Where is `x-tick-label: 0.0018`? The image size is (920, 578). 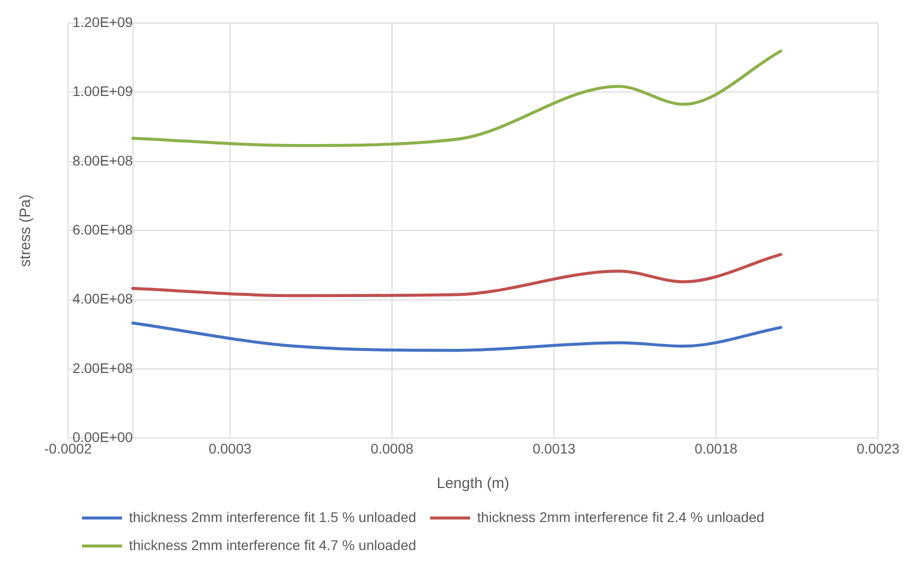 x-tick-label: 0.0018 is located at coordinates (716, 448).